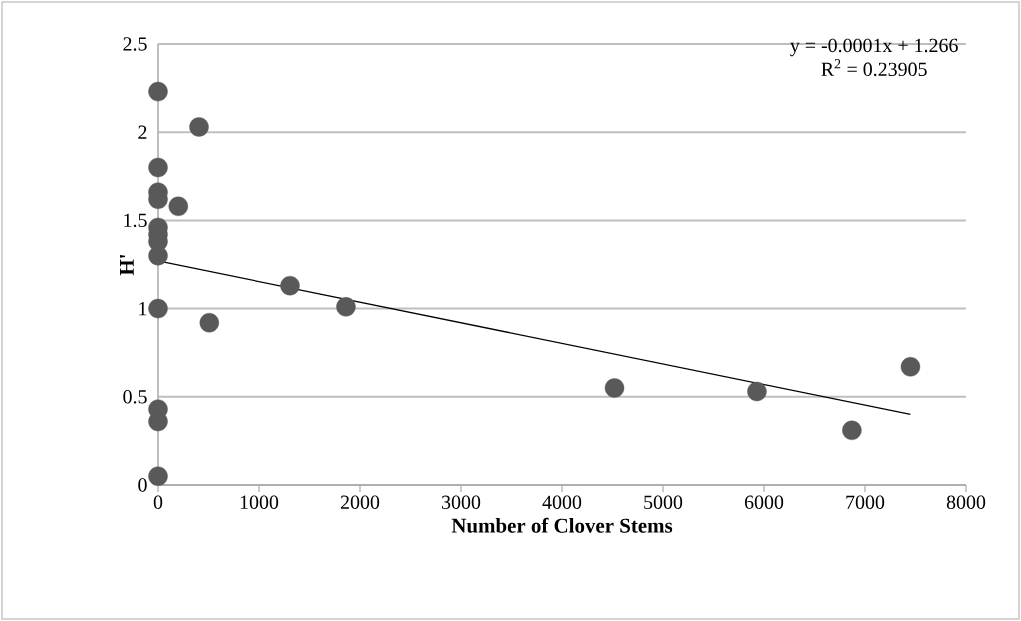  Describe the element at coordinates (127, 265) in the screenshot. I see `y-axis-title: H'` at that location.